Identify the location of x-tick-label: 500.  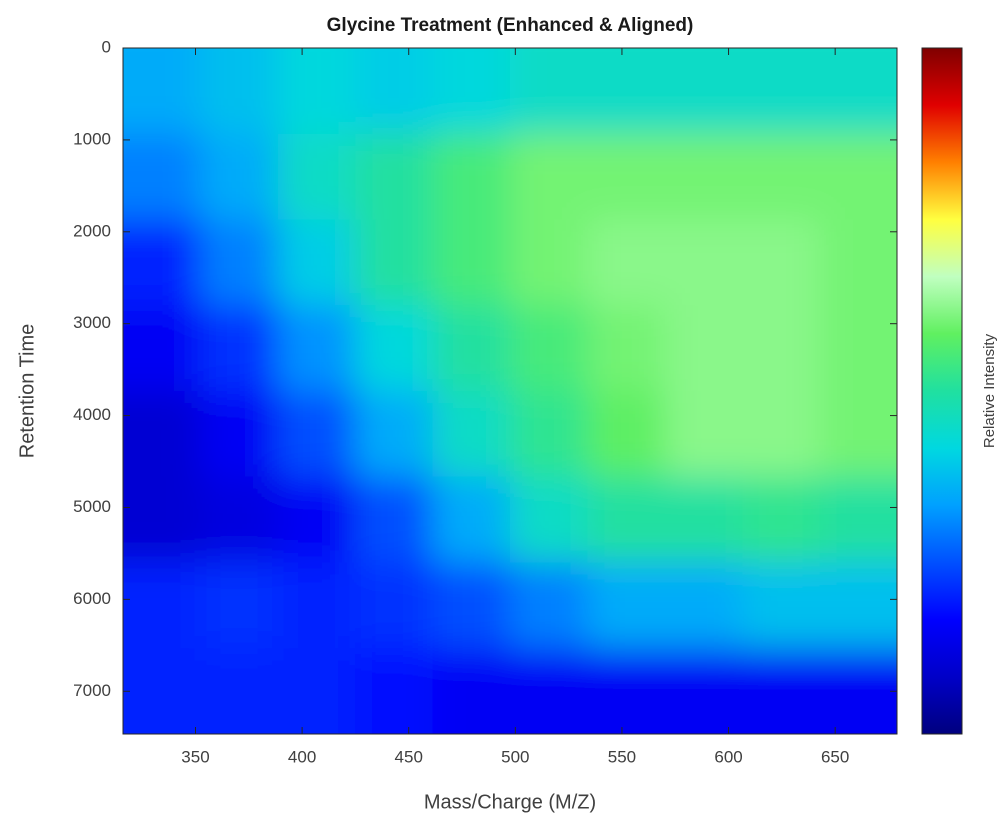
(515, 756).